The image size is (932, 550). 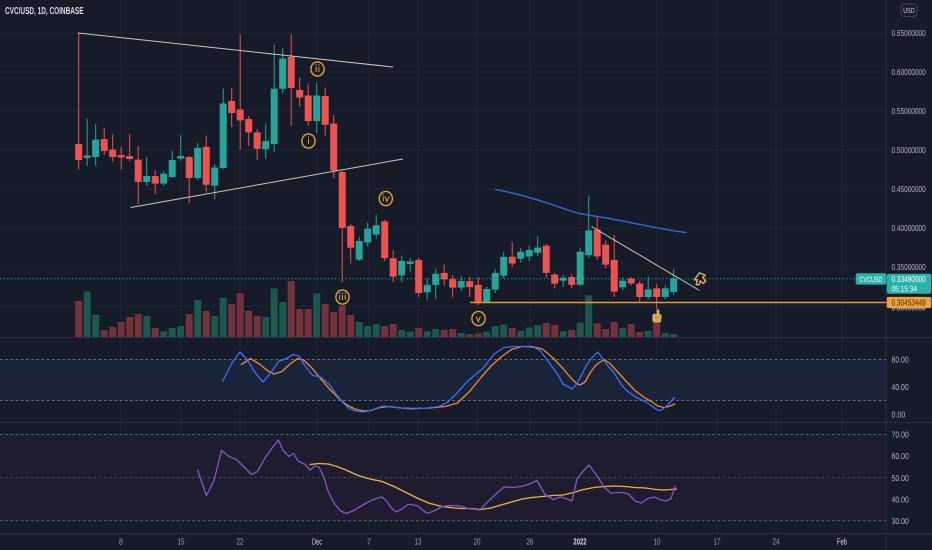 I want to click on svg-text: 0.30453449, so click(x=909, y=303).